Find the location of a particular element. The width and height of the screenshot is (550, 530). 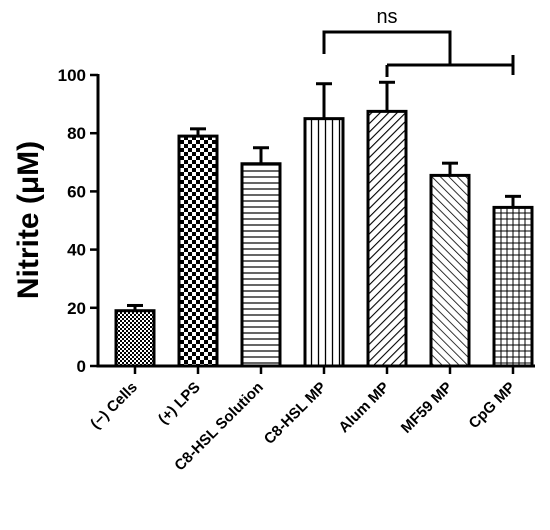

significance-bracket-upper is located at coordinates (387, 47).